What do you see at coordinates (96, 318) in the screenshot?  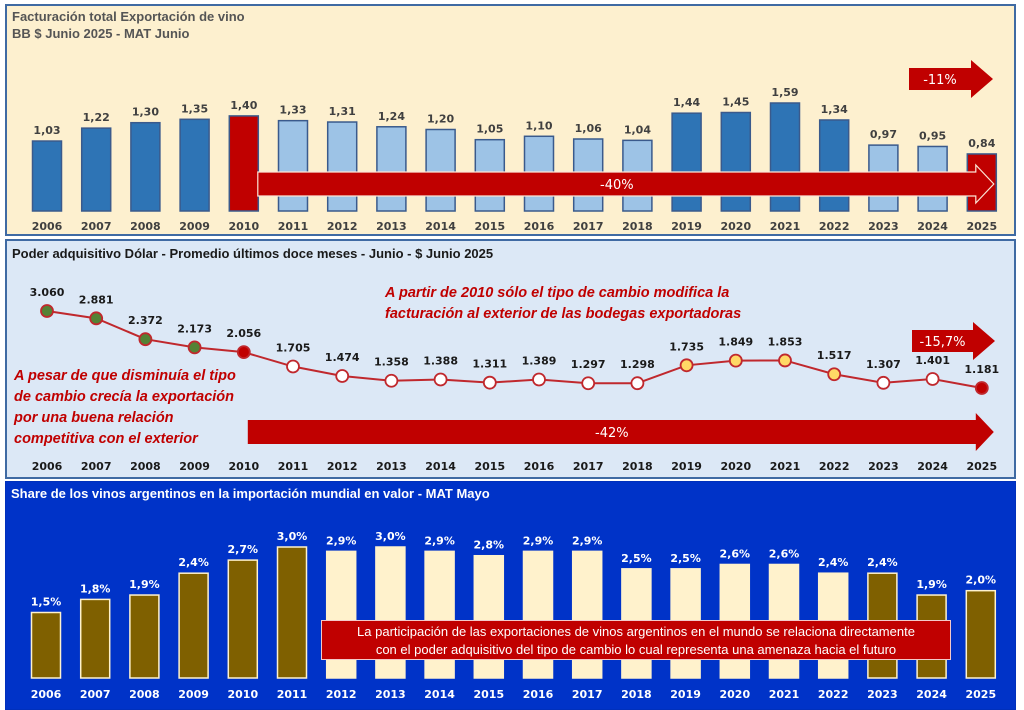 I see `marker-2007` at bounding box center [96, 318].